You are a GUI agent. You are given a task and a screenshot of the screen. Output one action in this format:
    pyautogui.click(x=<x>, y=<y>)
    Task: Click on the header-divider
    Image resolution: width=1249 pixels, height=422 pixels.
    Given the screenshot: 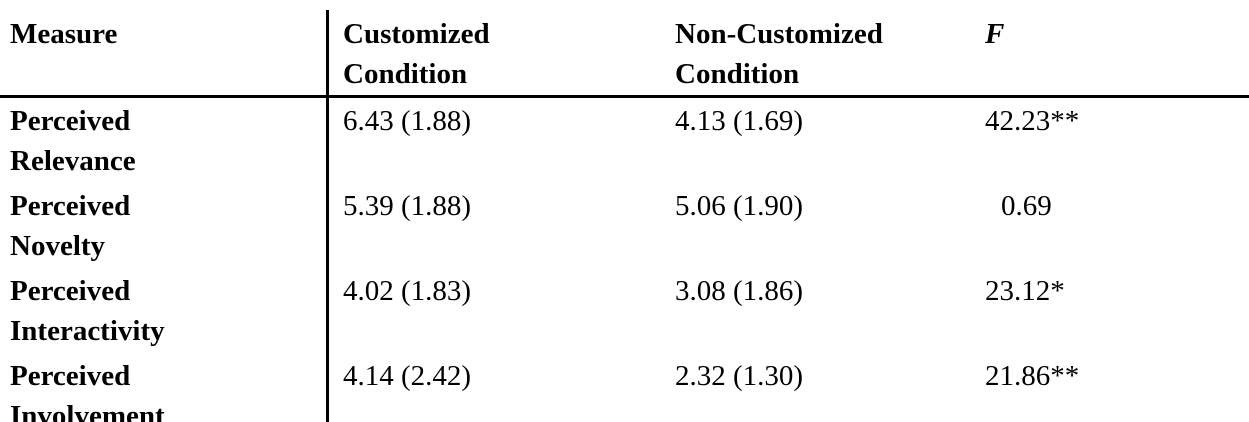 What is the action you would take?
    pyautogui.click(x=624, y=96)
    